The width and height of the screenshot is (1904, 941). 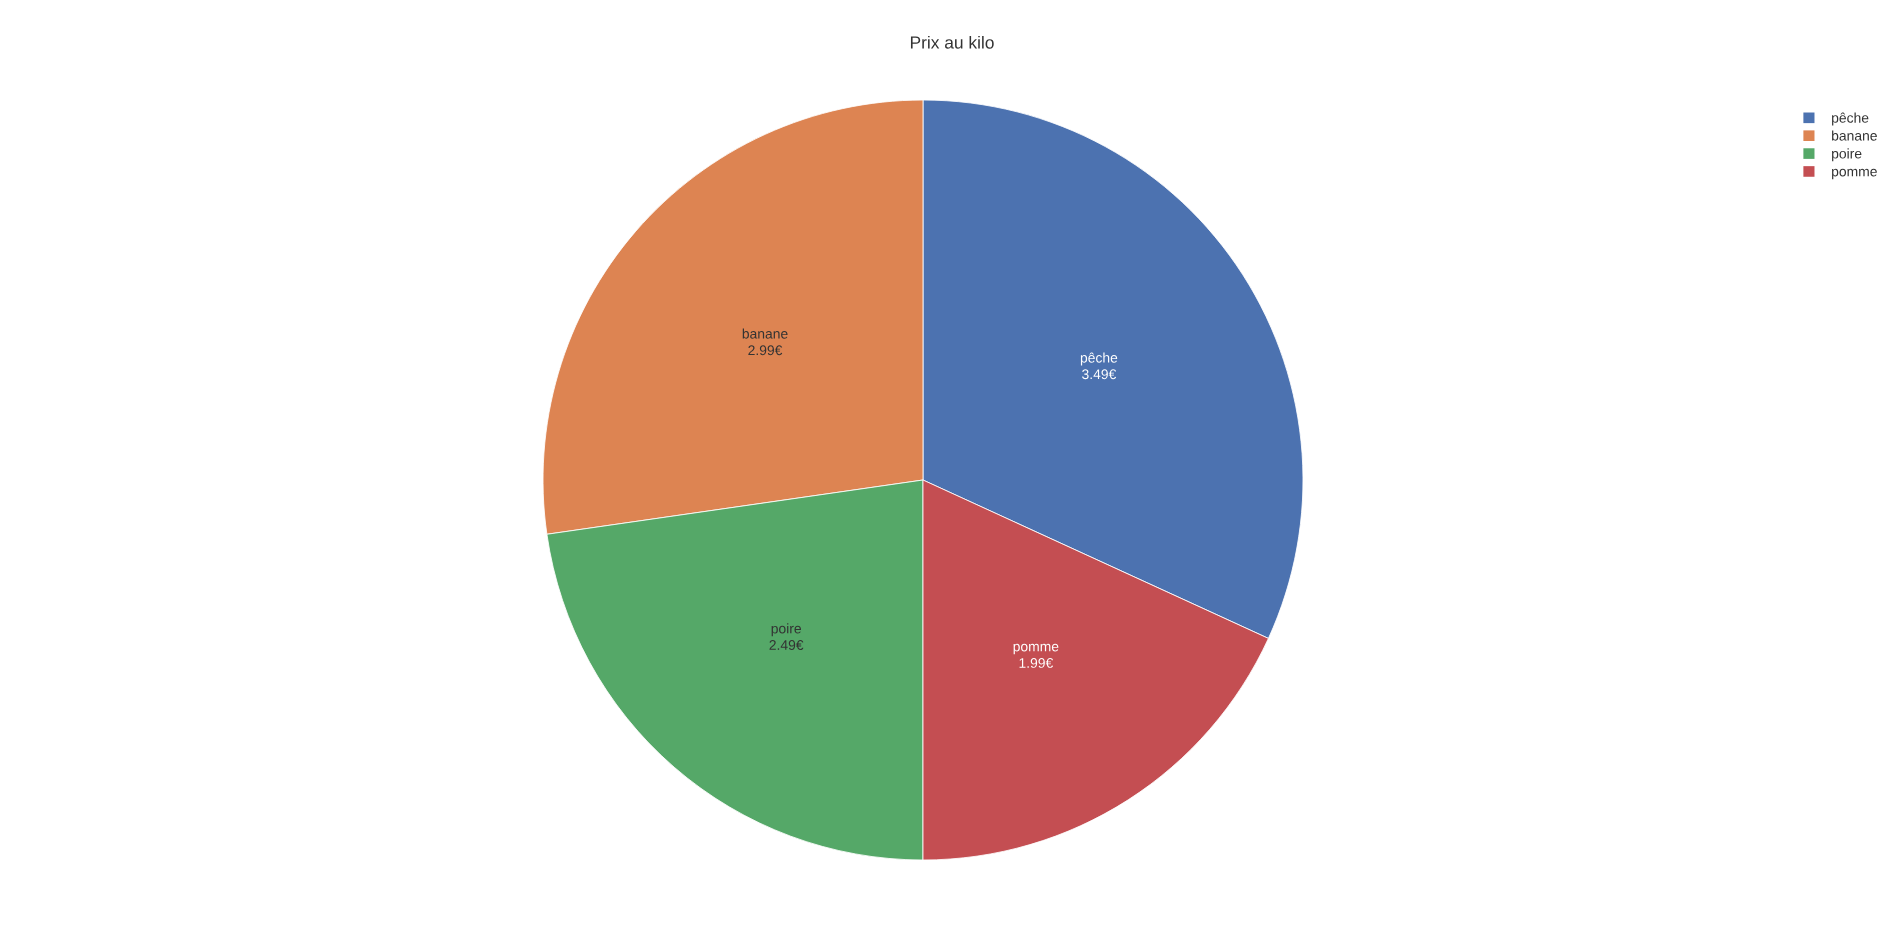 What do you see at coordinates (1847, 155) in the screenshot?
I see `legend-label: poire` at bounding box center [1847, 155].